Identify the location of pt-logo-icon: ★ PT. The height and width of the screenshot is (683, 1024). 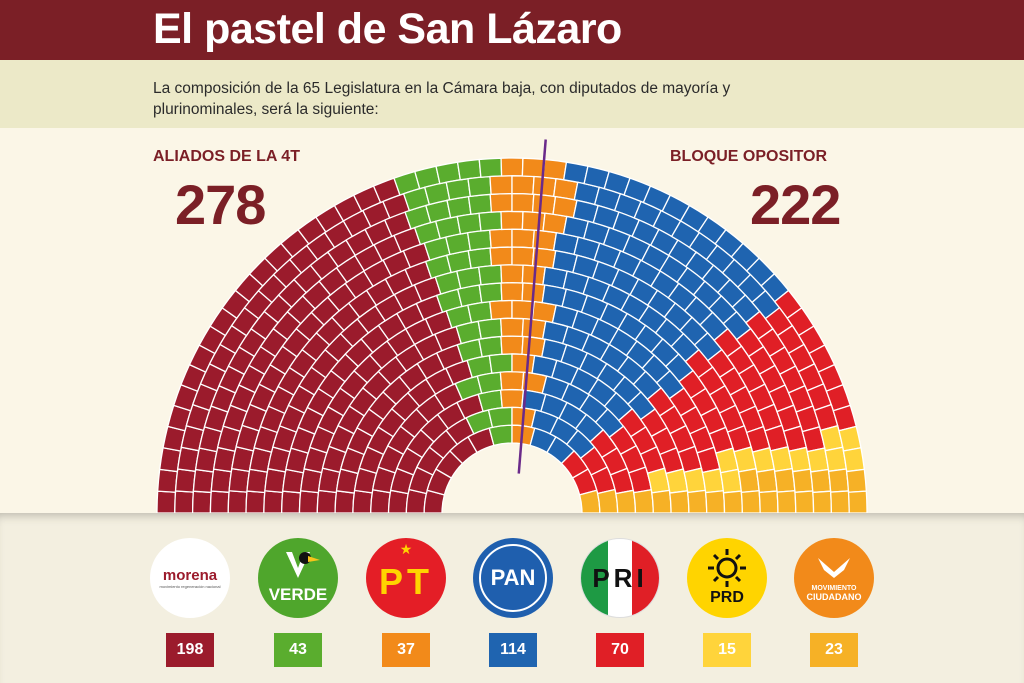
(406, 578).